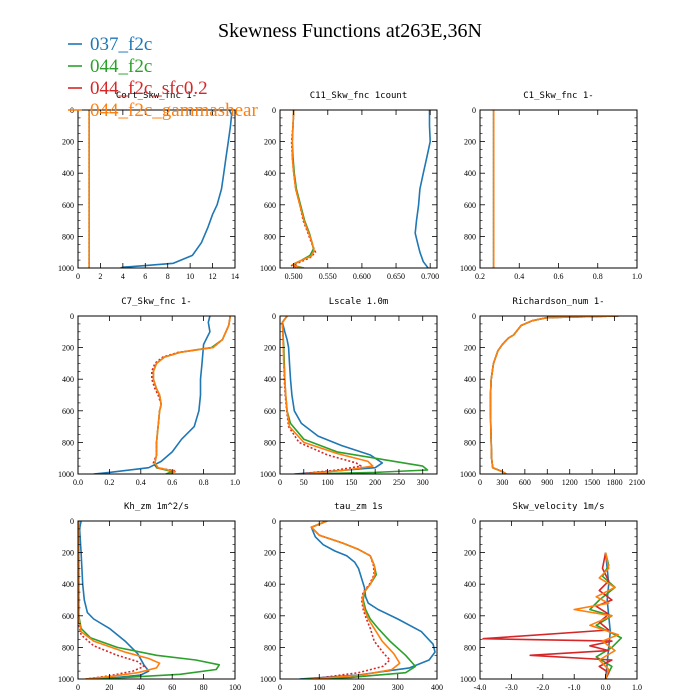 This screenshot has width=700, height=700. I want to click on panel-title: Lscale 1.0m, so click(359, 302).